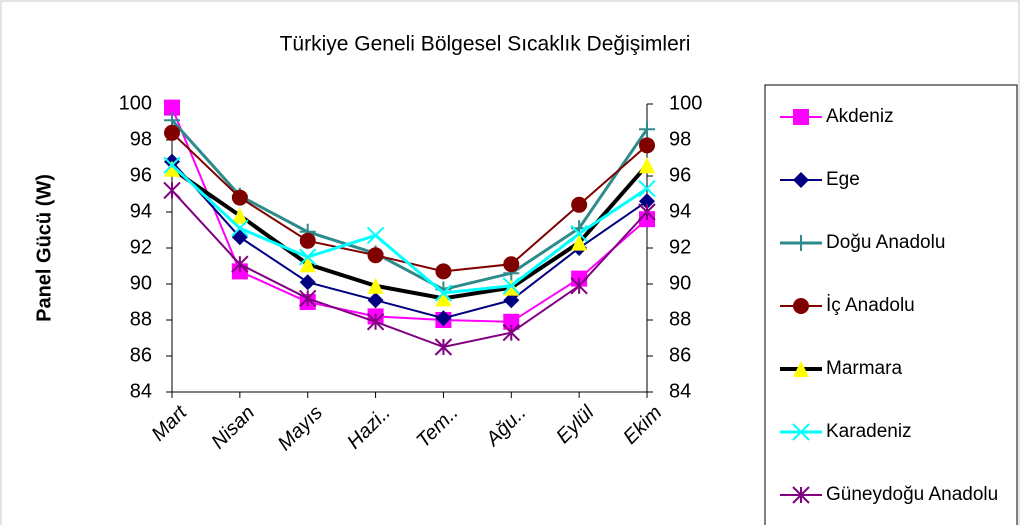 The height and width of the screenshot is (525, 1020). Describe the element at coordinates (912, 494) in the screenshot. I see `legend-label: Güneydoğu Anadolu` at that location.